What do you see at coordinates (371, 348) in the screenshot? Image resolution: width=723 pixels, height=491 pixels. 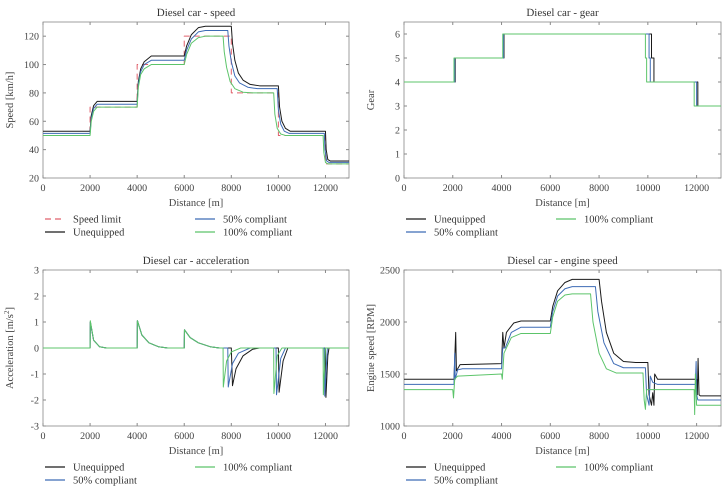 I see `y-axis-title: Engine speed [RPM]` at bounding box center [371, 348].